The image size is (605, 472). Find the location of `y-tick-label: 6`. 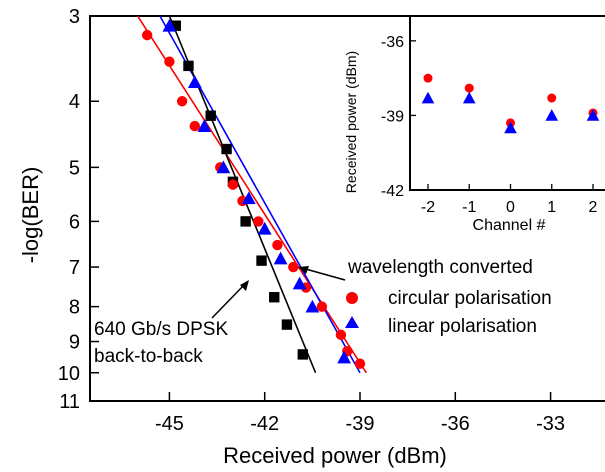

y-tick-label: 6 is located at coordinates (74, 222).